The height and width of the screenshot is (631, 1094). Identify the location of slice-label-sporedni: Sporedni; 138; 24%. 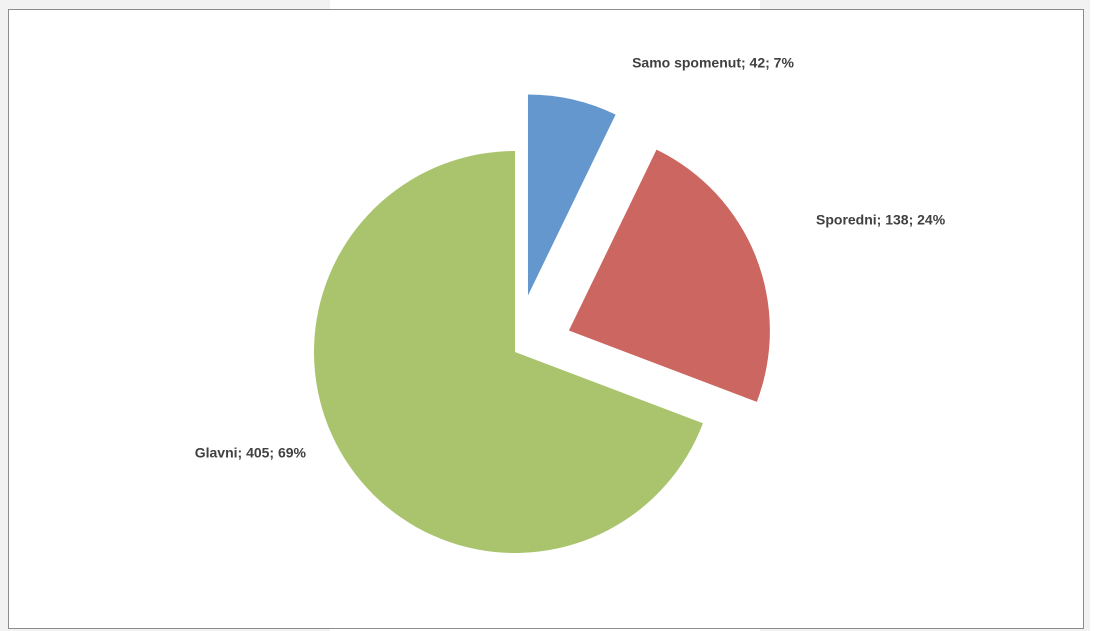
(881, 220).